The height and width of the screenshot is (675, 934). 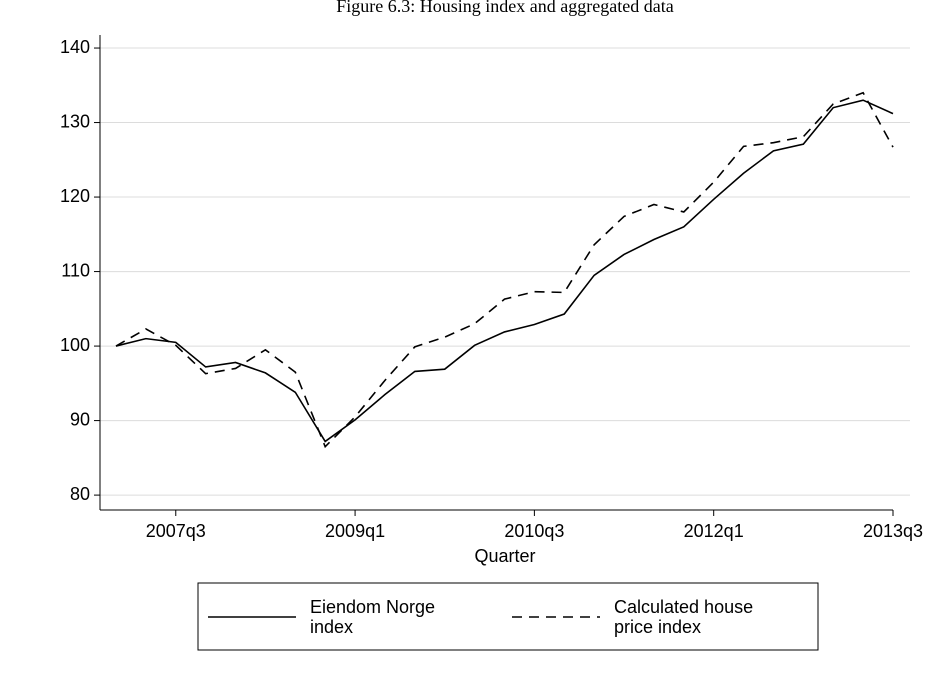 What do you see at coordinates (80, 419) in the screenshot?
I see `y-tick-label: 90` at bounding box center [80, 419].